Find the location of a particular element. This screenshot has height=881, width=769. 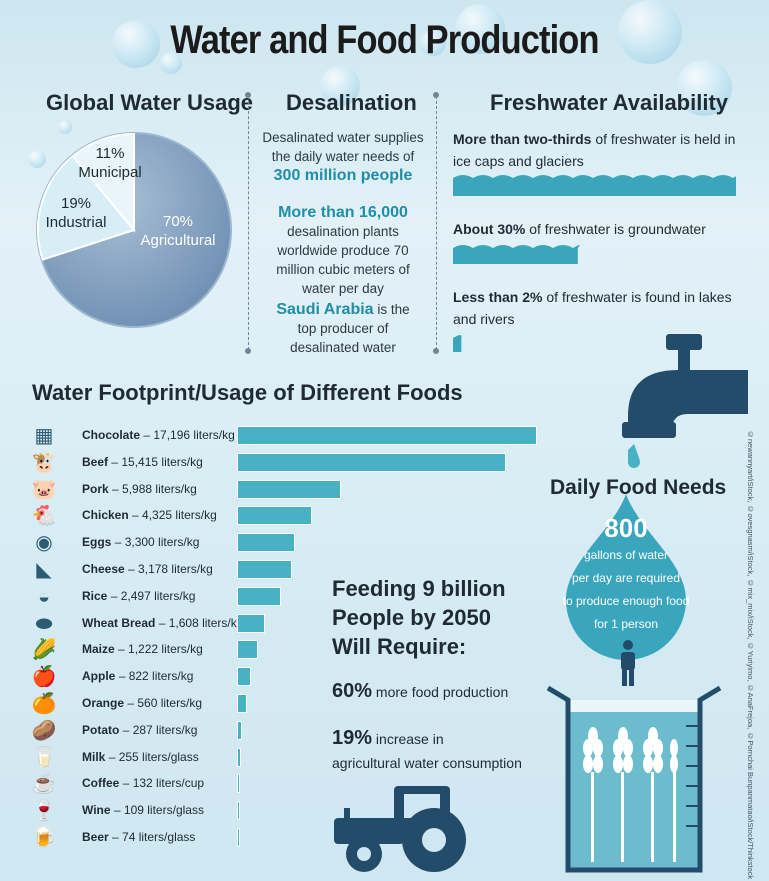

potato-icon: 🥔 is located at coordinates (44, 730).